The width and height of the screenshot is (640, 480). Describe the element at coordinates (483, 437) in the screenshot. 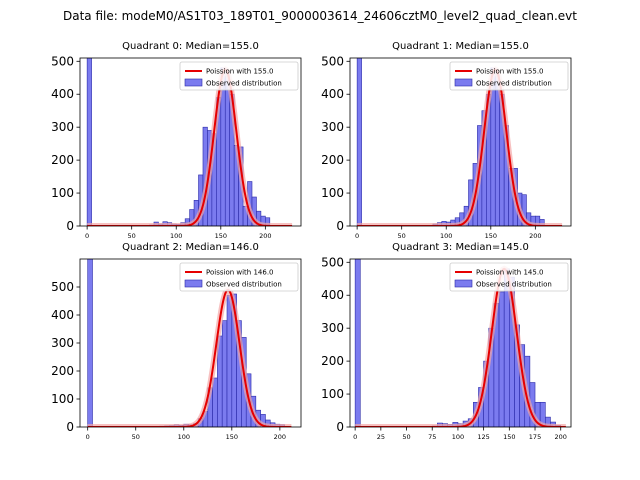

I see `x-tick-label: 125` at that location.